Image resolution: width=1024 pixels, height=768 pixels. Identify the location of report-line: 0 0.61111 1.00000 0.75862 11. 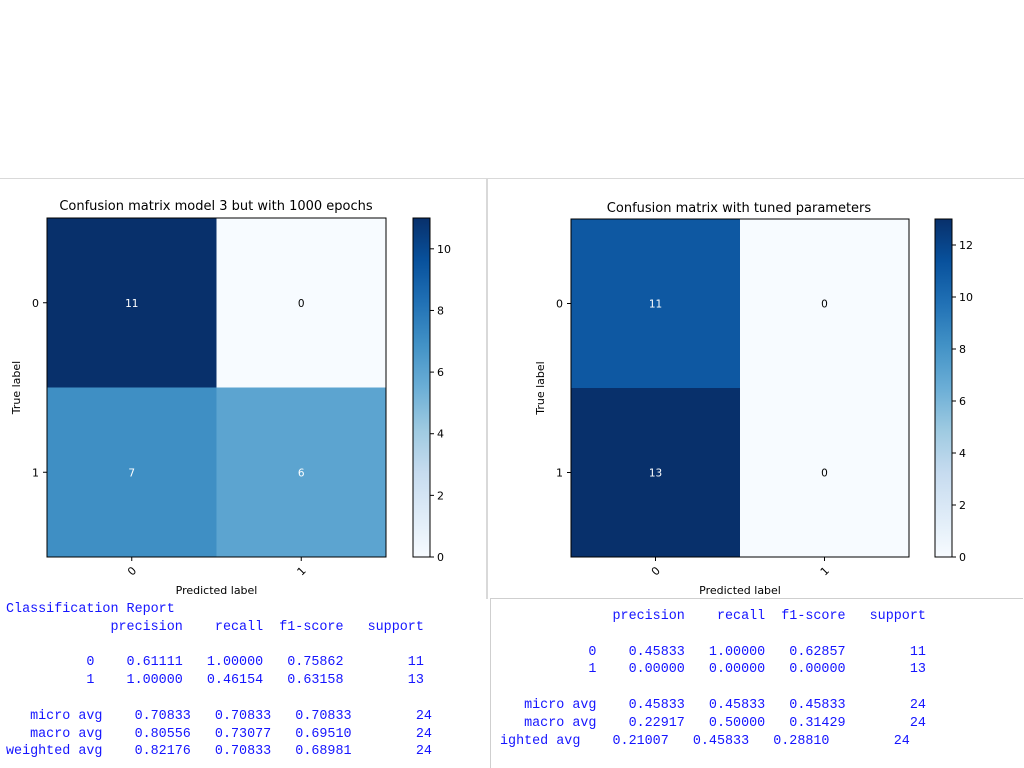
(215, 663).